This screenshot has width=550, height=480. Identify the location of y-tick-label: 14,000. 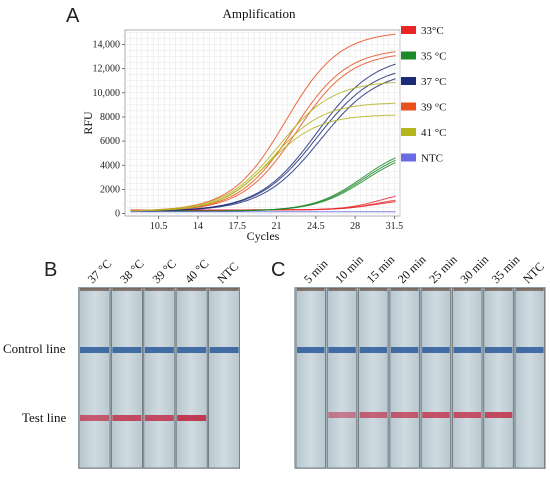
(107, 44).